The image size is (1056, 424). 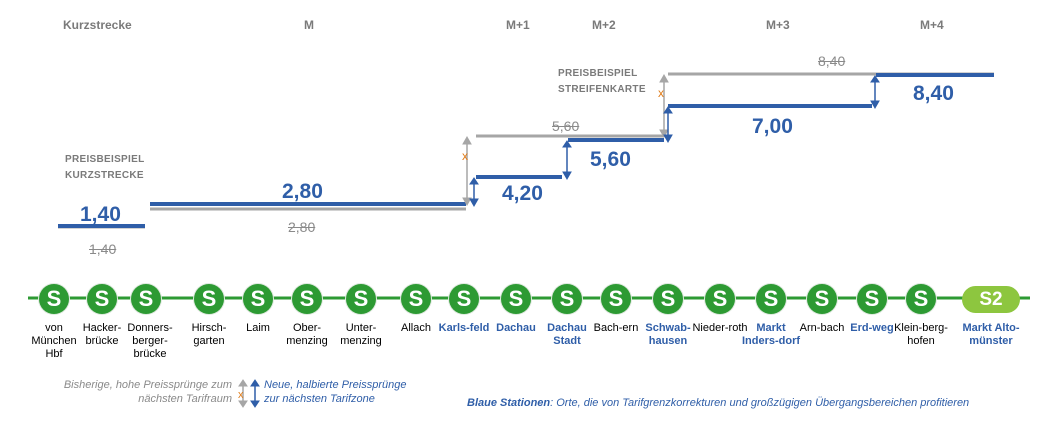 I want to click on station-label: Arn-bach, so click(x=822, y=328).